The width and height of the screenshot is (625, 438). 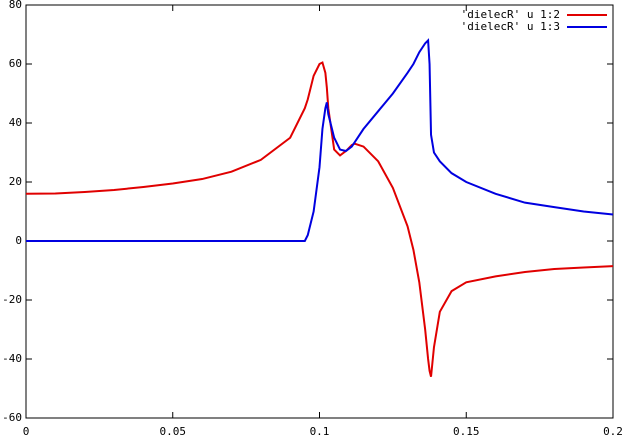 What do you see at coordinates (26, 431) in the screenshot?
I see `x-tick-label: 0` at bounding box center [26, 431].